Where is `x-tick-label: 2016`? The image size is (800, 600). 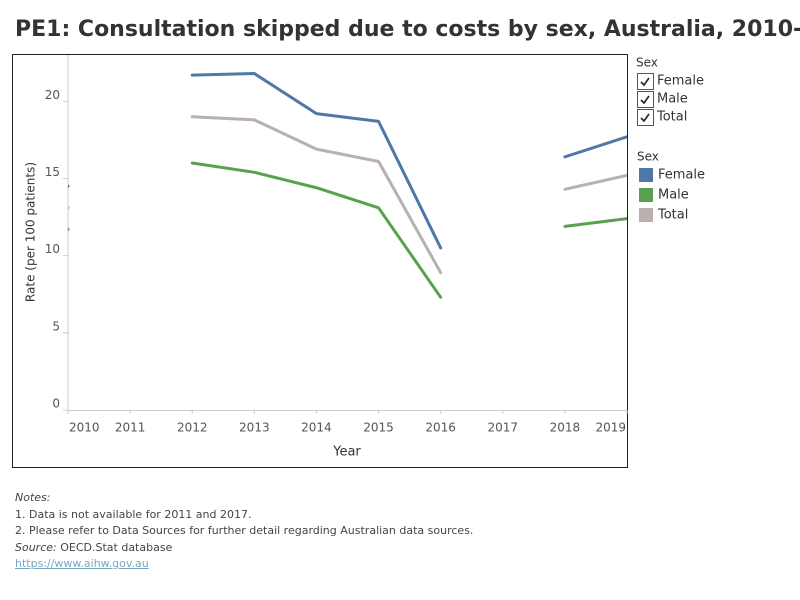
x-tick-label: 2016 is located at coordinates (440, 428).